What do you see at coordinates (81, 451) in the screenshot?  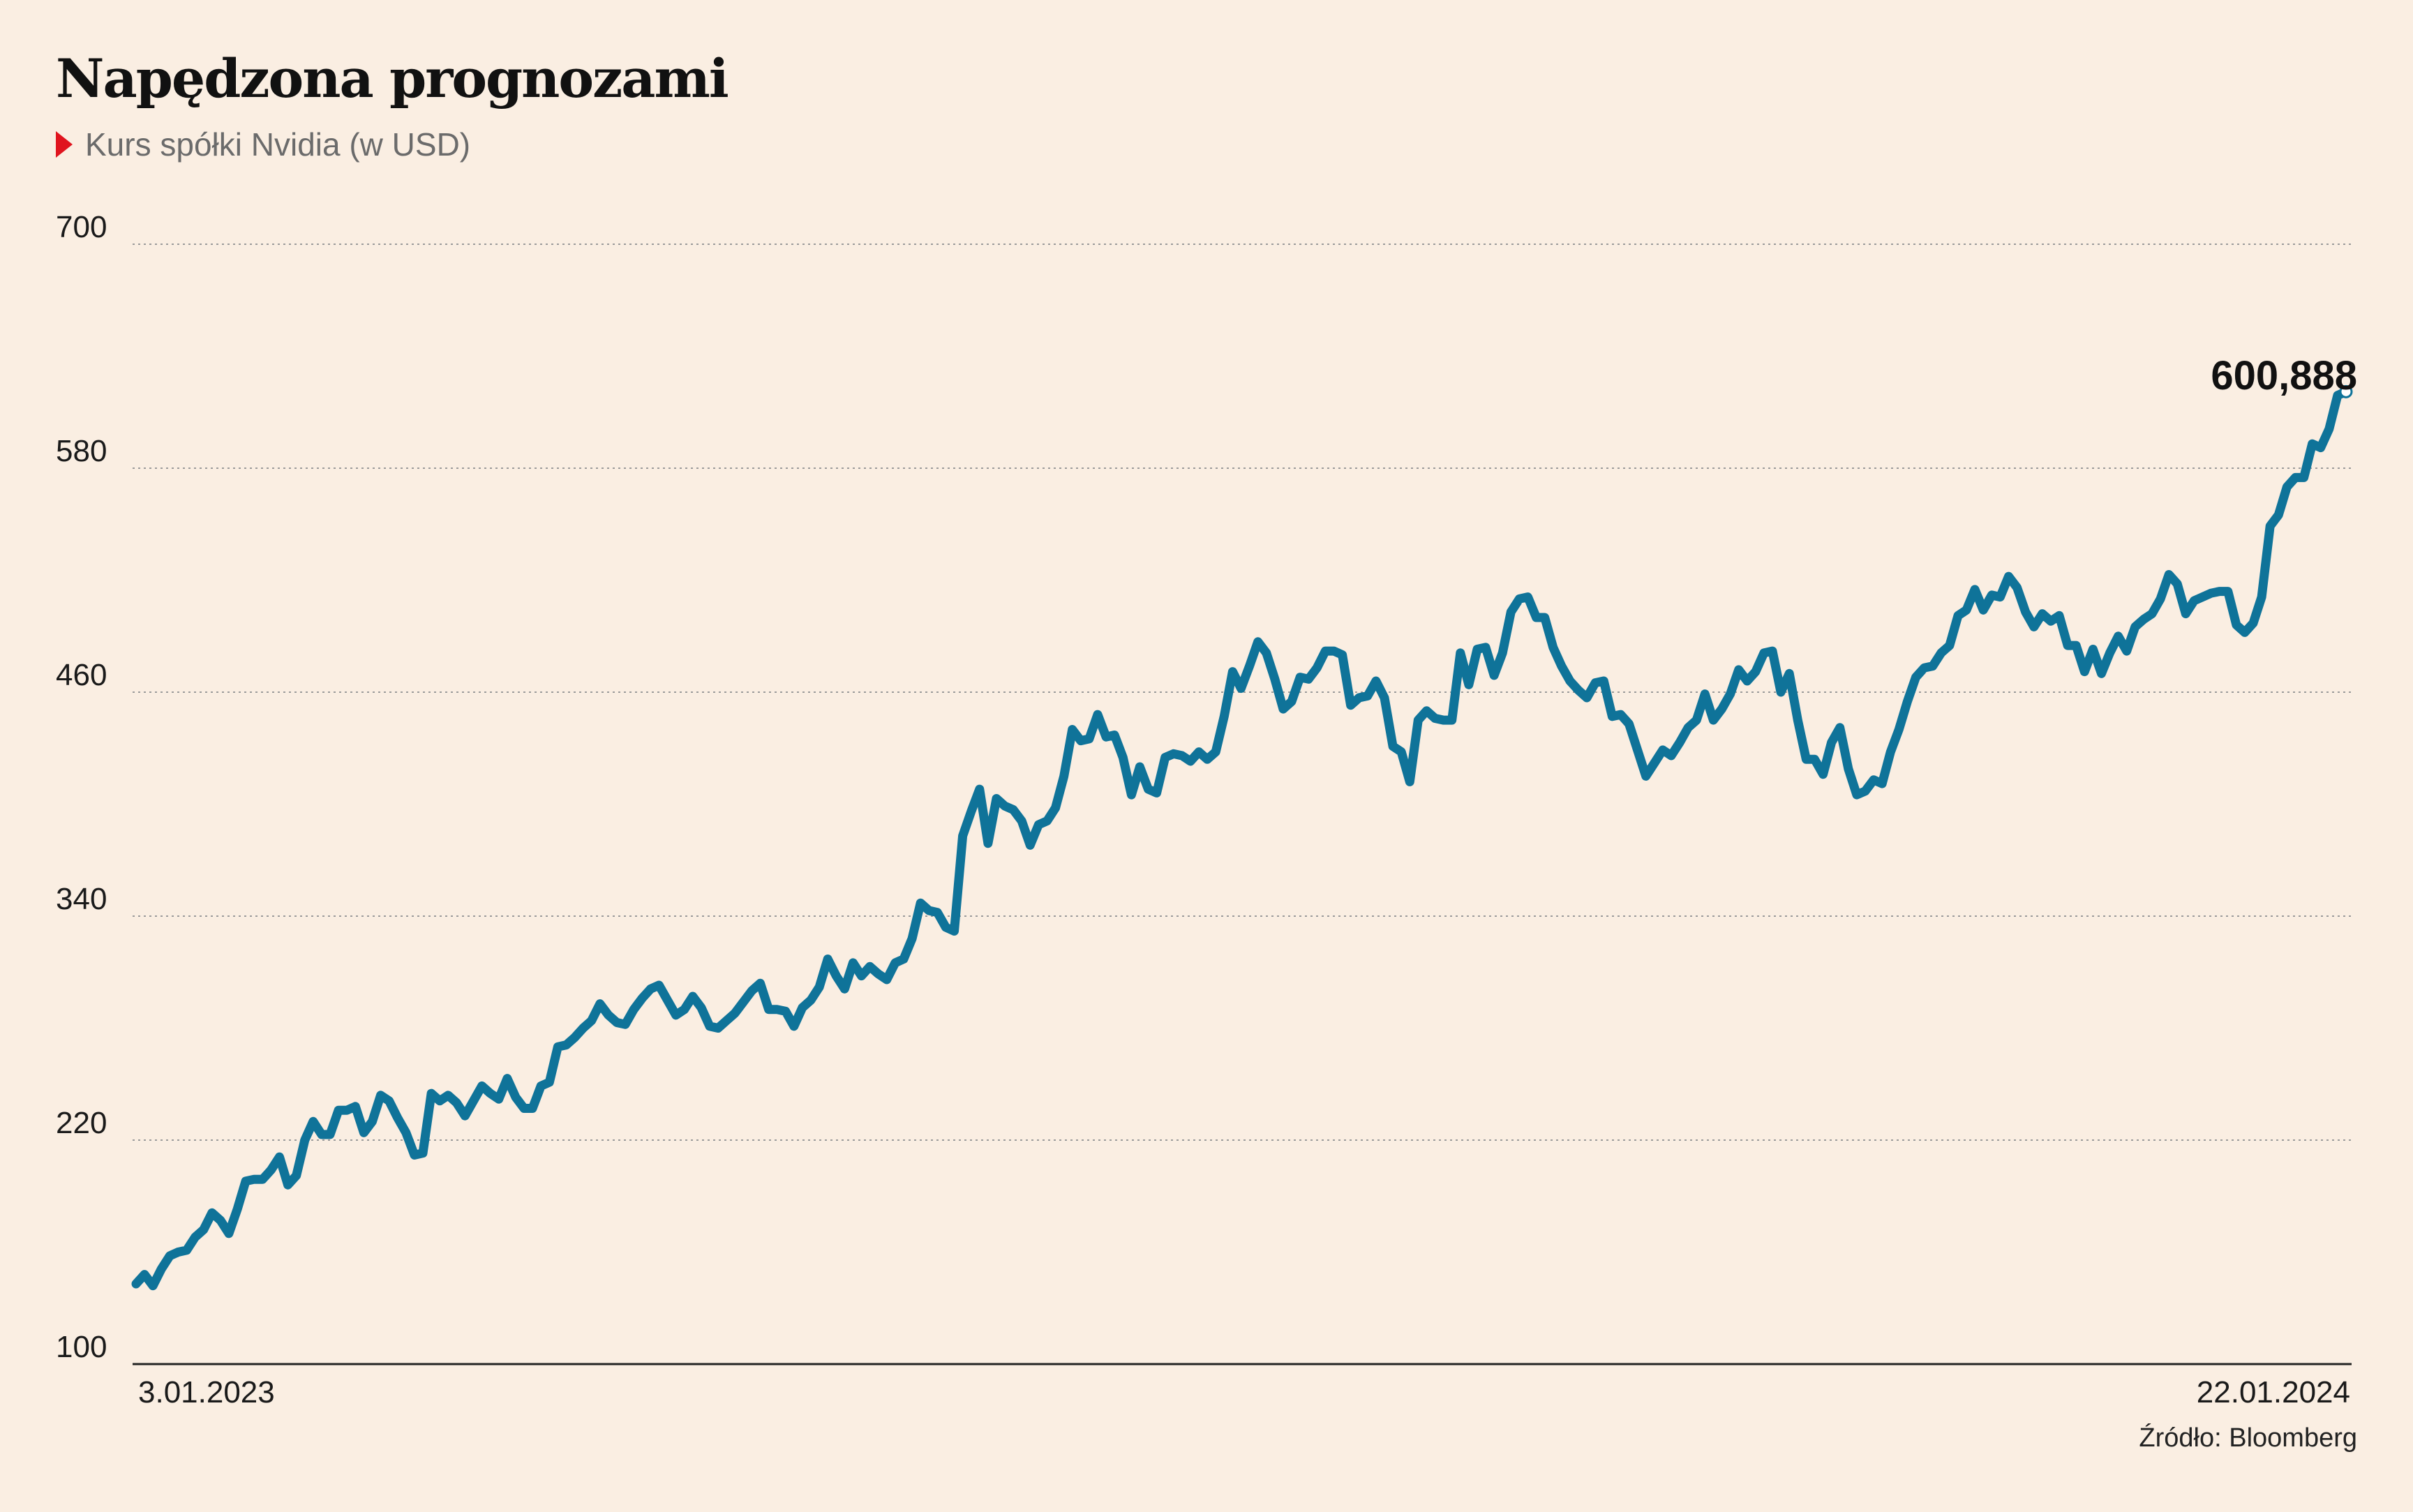 I see `y-tick-label-580: 580` at bounding box center [81, 451].